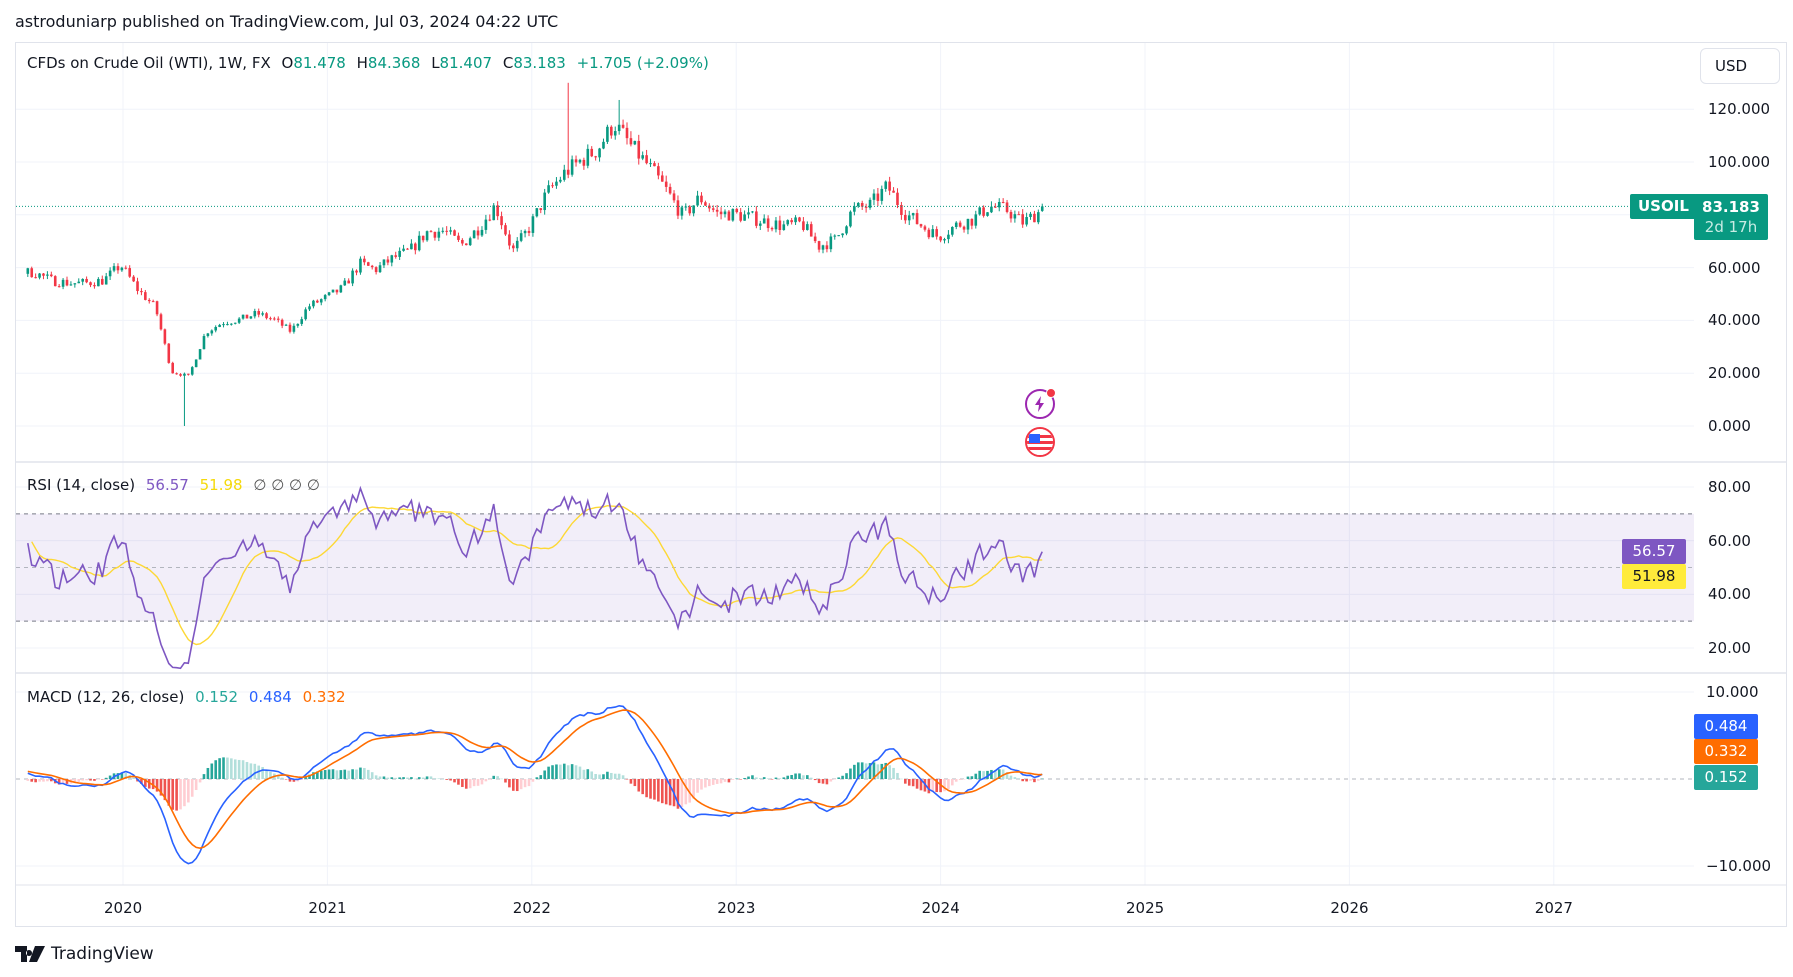 Image resolution: width=1793 pixels, height=977 pixels. What do you see at coordinates (1040, 403) in the screenshot?
I see `lightning-event-icon` at bounding box center [1040, 403].